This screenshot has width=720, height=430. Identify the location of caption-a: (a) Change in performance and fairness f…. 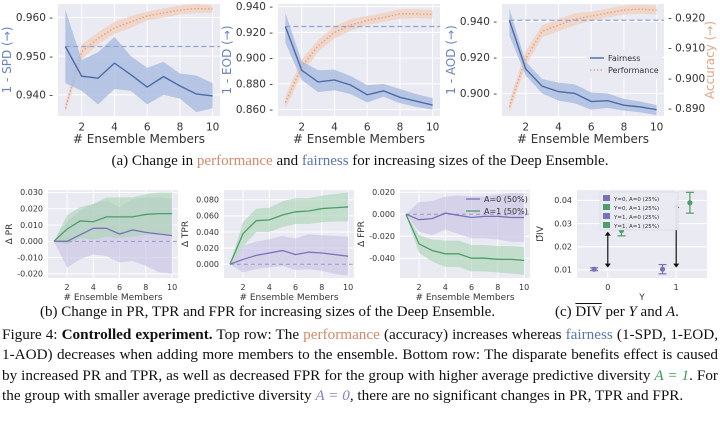
(360, 161).